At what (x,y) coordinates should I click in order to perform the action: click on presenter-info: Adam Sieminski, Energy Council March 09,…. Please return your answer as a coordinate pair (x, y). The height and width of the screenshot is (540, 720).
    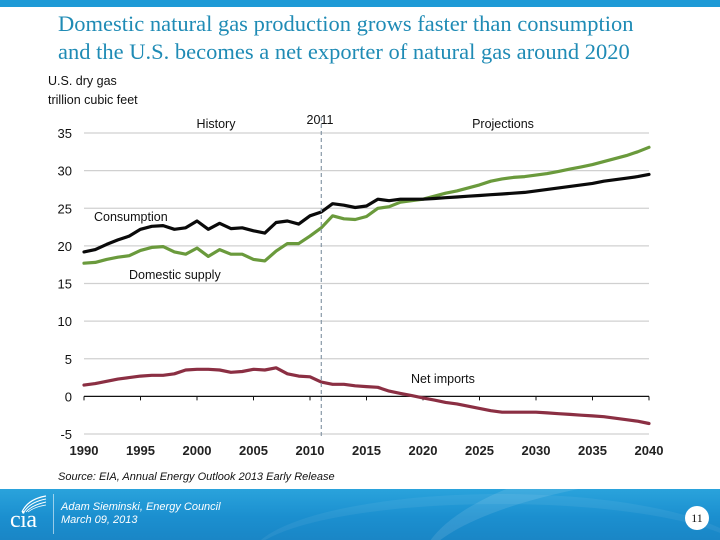
    Looking at the image, I should click on (141, 514).